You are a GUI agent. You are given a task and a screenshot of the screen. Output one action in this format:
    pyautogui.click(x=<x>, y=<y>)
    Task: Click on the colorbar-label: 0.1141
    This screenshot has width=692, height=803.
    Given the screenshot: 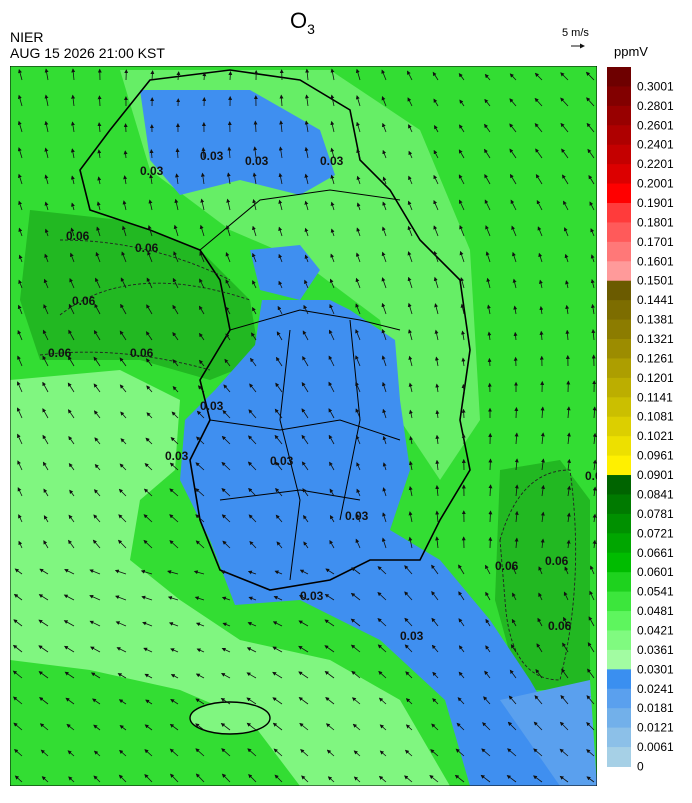 What is the action you would take?
    pyautogui.click(x=655, y=397)
    